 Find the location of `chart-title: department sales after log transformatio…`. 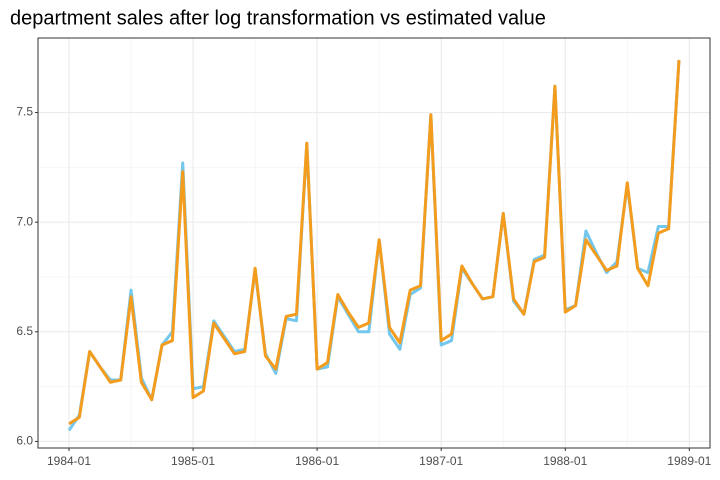

chart-title: department sales after log transformatio… is located at coordinates (278, 18).